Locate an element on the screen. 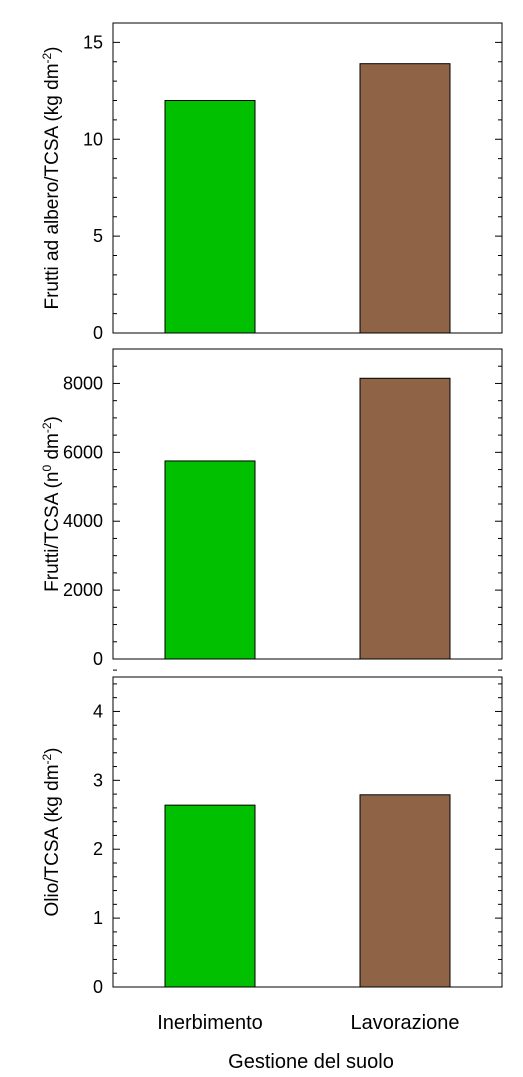 The width and height of the screenshot is (523, 1077). y-tick-label: 2 is located at coordinates (98, 849).